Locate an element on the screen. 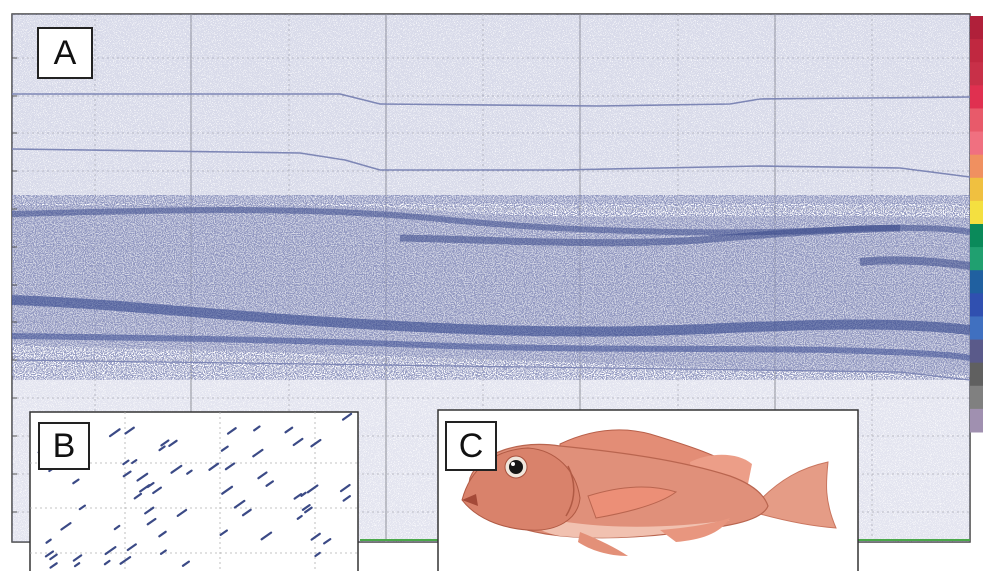 The width and height of the screenshot is (983, 571). panel-label-b: B is located at coordinates (64, 446).